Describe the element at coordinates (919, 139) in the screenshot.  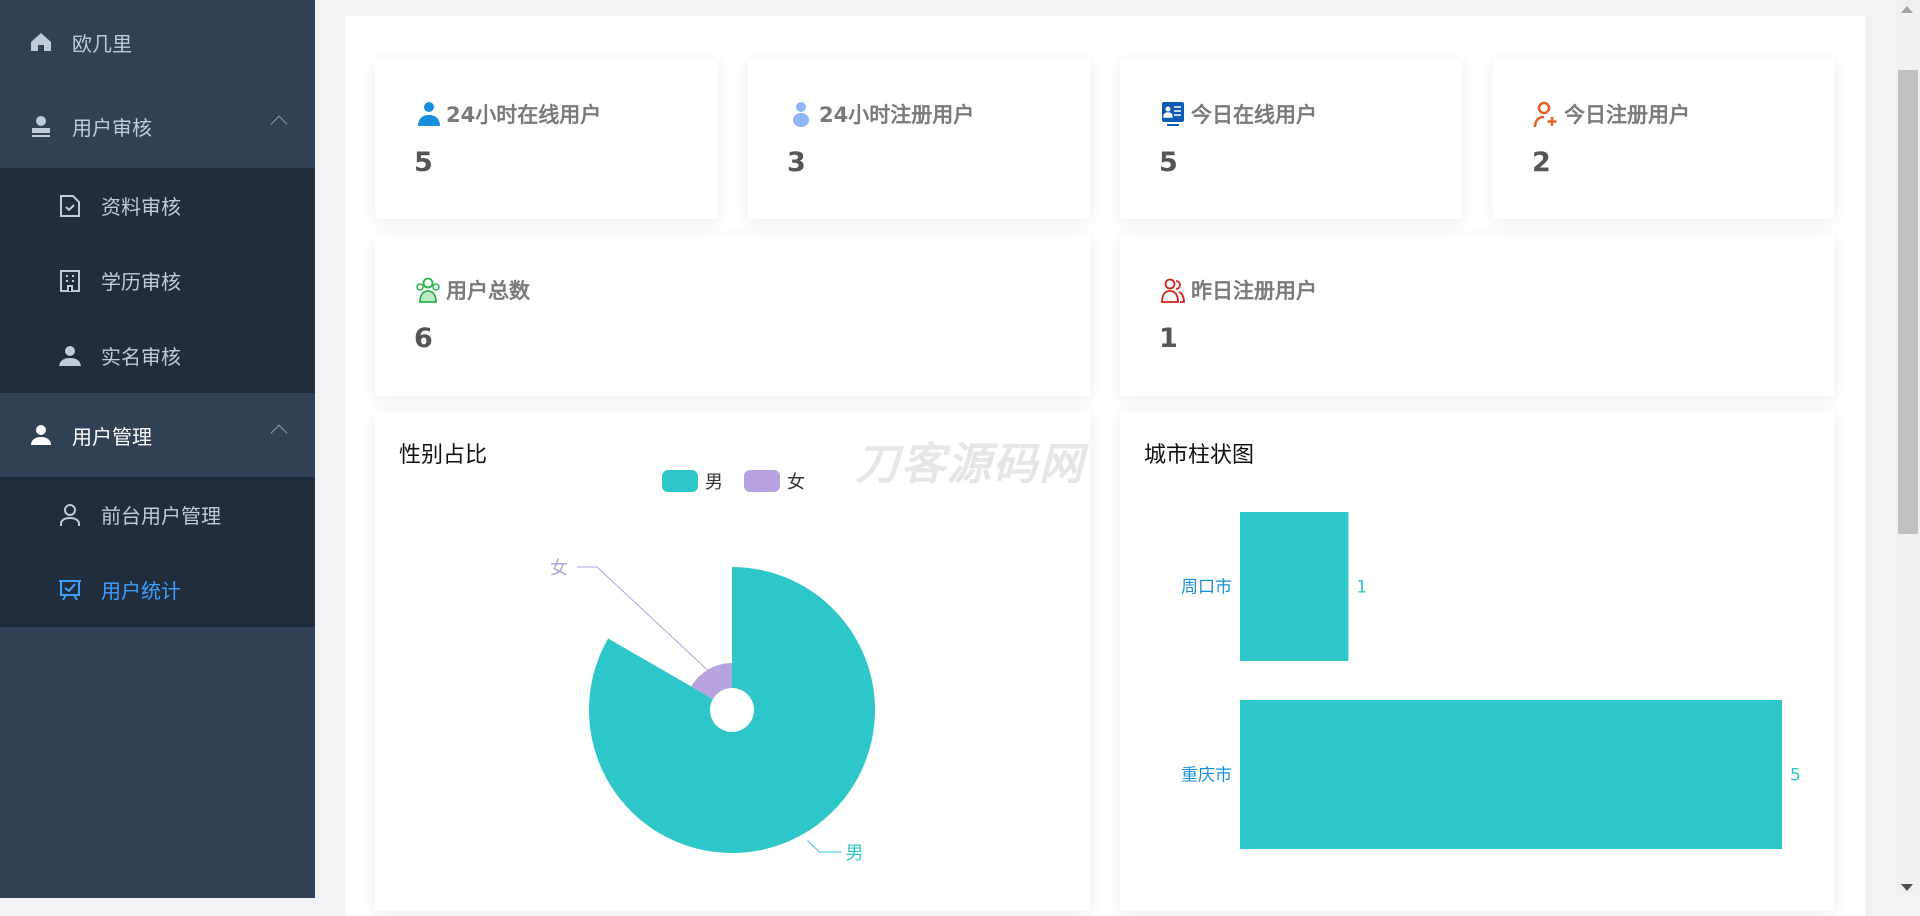
I see `stat-card: 24小时注册用户 3` at that location.